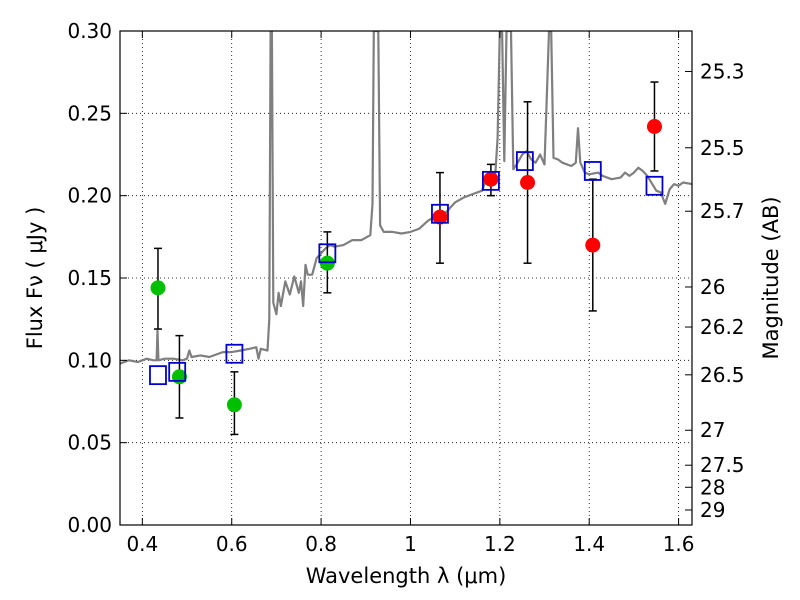  I want to click on y-tick-label: 0.05, so click(89, 443).